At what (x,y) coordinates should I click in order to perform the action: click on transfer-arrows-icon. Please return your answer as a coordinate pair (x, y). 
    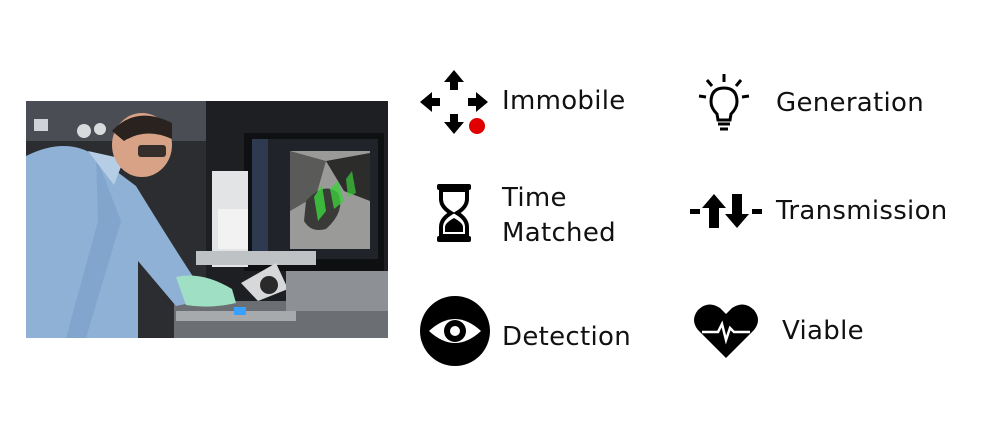
    Looking at the image, I should click on (726, 211).